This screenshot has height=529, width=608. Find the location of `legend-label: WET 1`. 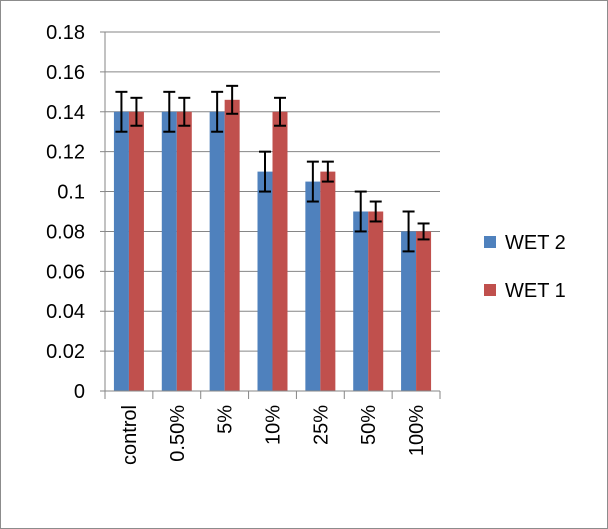

legend-label: WET 1 is located at coordinates (535, 291).